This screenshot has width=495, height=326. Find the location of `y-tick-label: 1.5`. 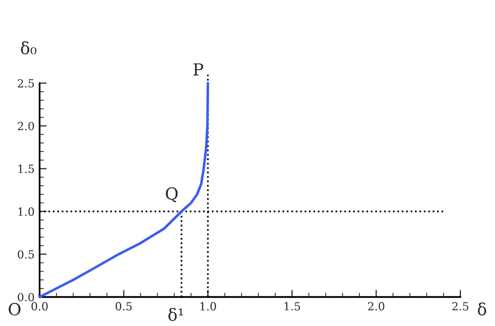

y-tick-label: 1.5 is located at coordinates (26, 169).